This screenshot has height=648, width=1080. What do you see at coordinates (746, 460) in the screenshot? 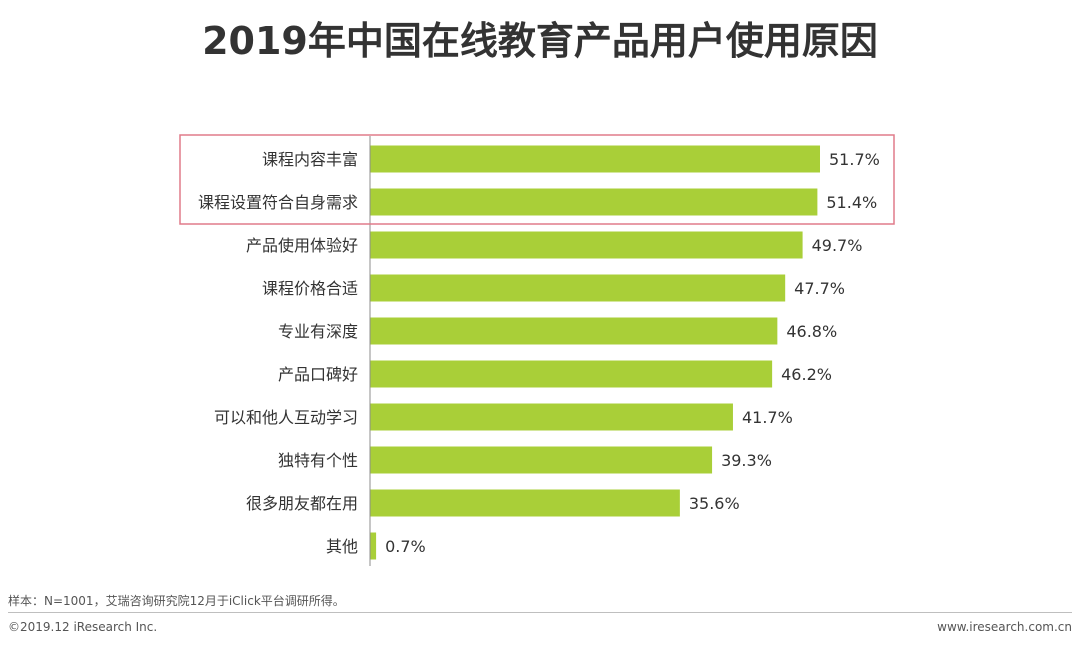
I see `value-label: 39.3%` at bounding box center [746, 460].